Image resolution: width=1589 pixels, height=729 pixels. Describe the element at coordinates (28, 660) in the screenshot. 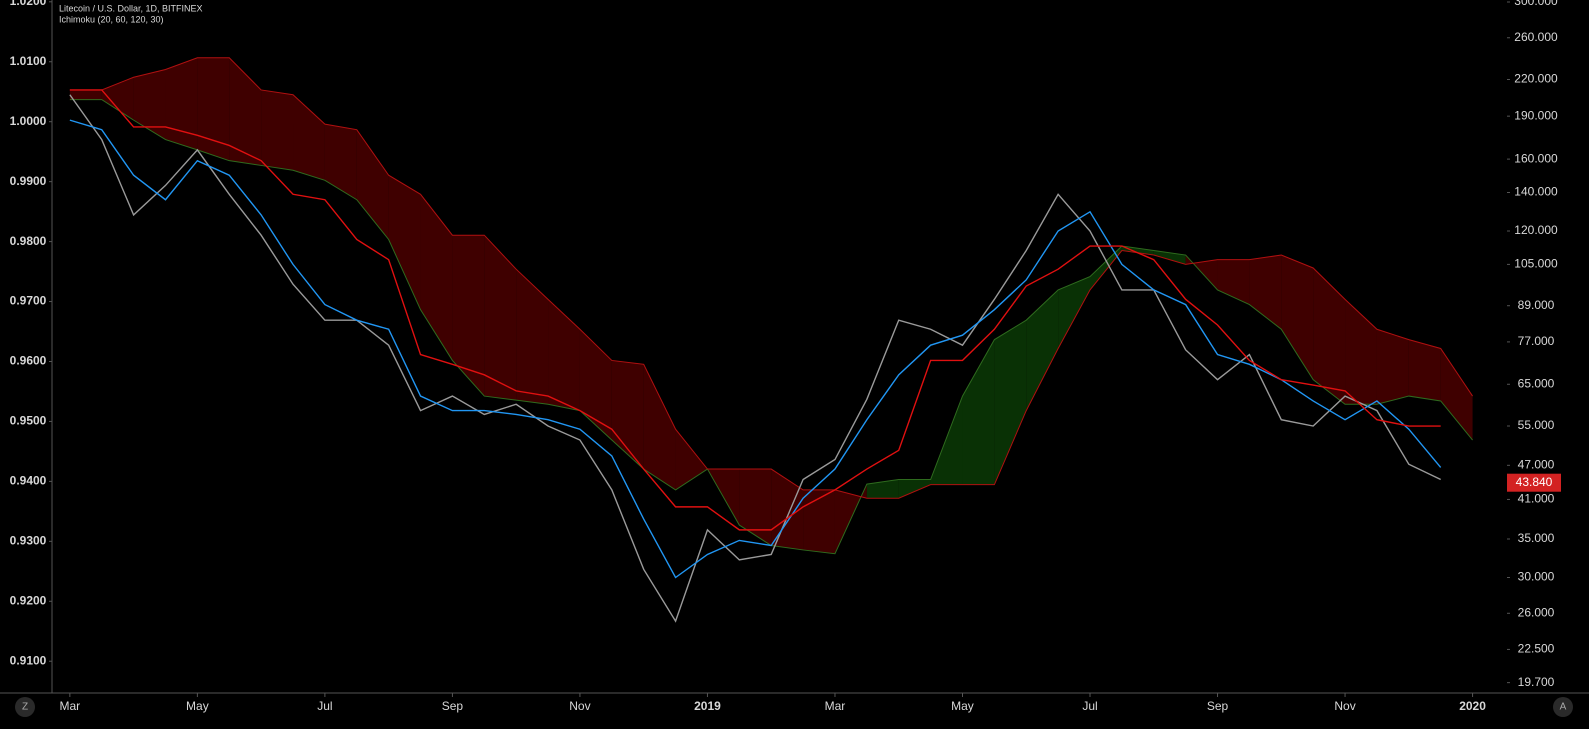

I see `y-tick-label: 0.9100` at that location.